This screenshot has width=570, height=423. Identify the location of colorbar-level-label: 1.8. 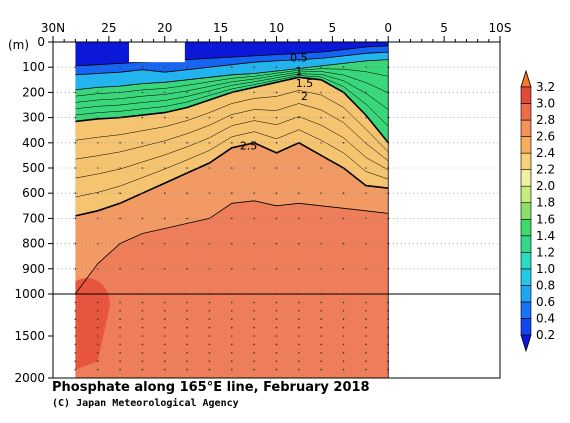
(545, 203).